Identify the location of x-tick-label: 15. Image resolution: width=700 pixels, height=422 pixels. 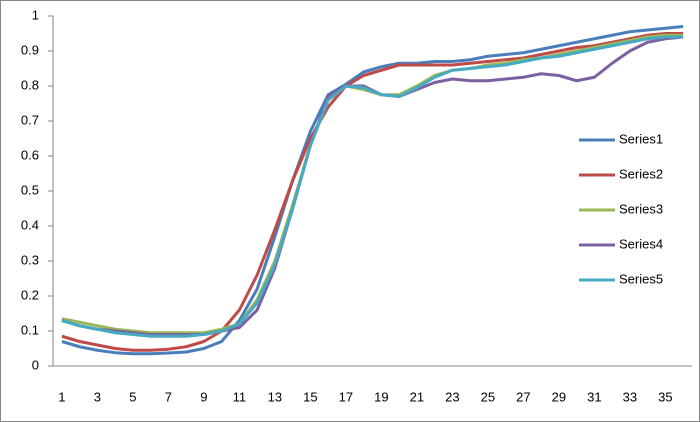
(310, 396).